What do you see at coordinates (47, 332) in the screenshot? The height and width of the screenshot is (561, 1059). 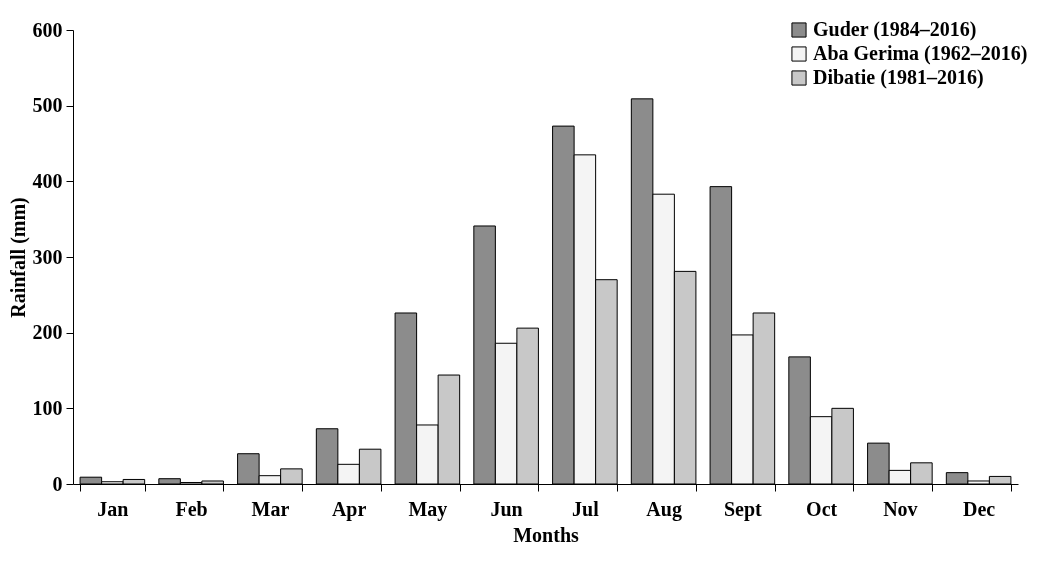 I see `y-tick-label: 200` at bounding box center [47, 332].